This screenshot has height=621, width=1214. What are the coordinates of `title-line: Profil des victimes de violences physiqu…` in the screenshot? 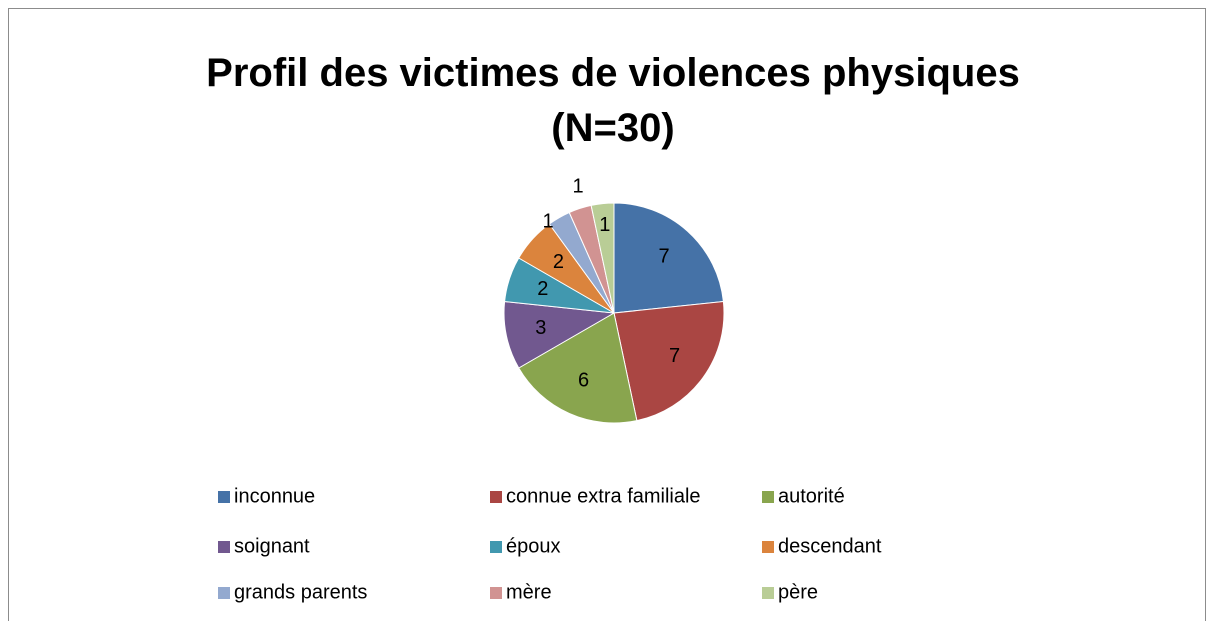 It's located at (613, 73).